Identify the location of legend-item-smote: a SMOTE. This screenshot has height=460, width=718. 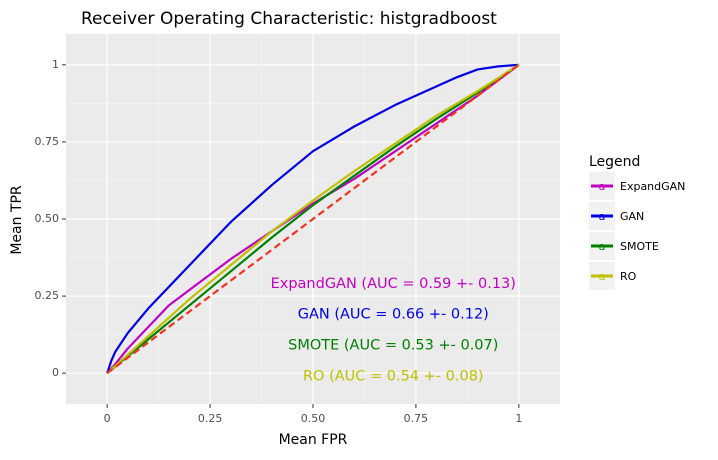
(624, 246).